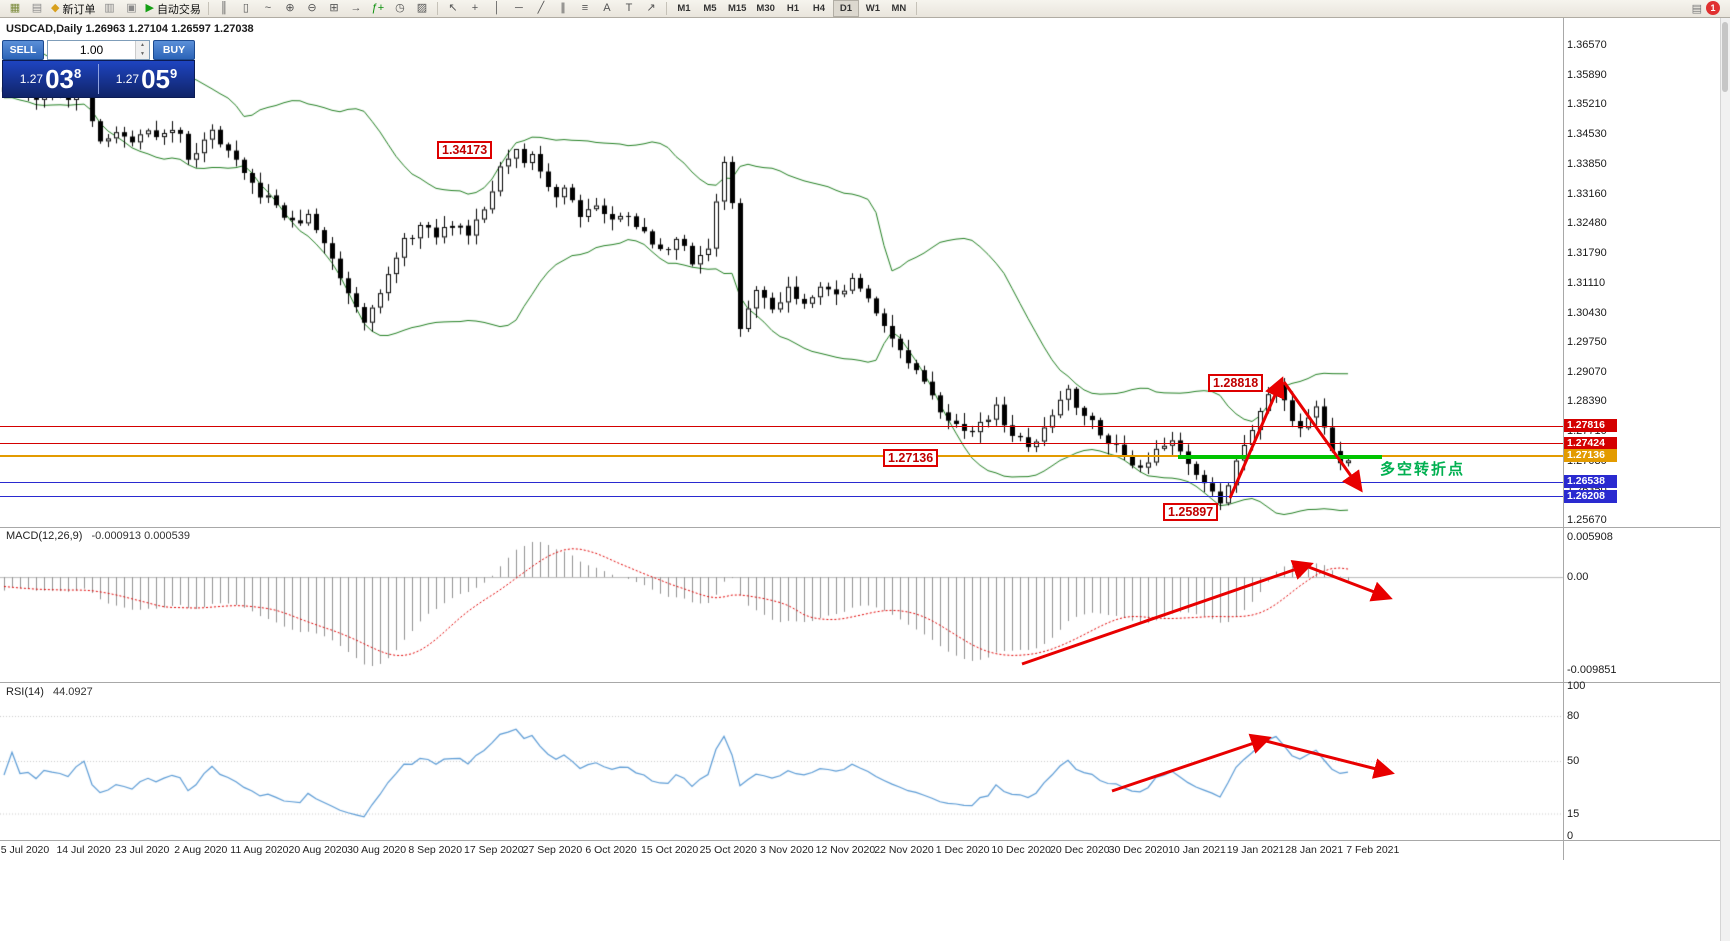 The height and width of the screenshot is (941, 1730). Describe the element at coordinates (156, 79) in the screenshot. I see `buy-price-digits: 05` at that location.